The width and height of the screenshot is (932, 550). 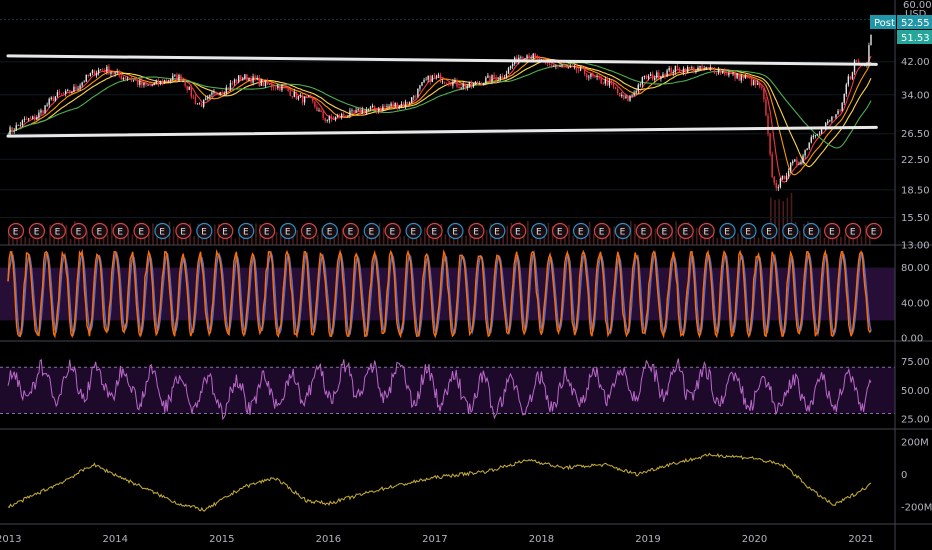 I want to click on rsi-panel, so click(x=447, y=389).